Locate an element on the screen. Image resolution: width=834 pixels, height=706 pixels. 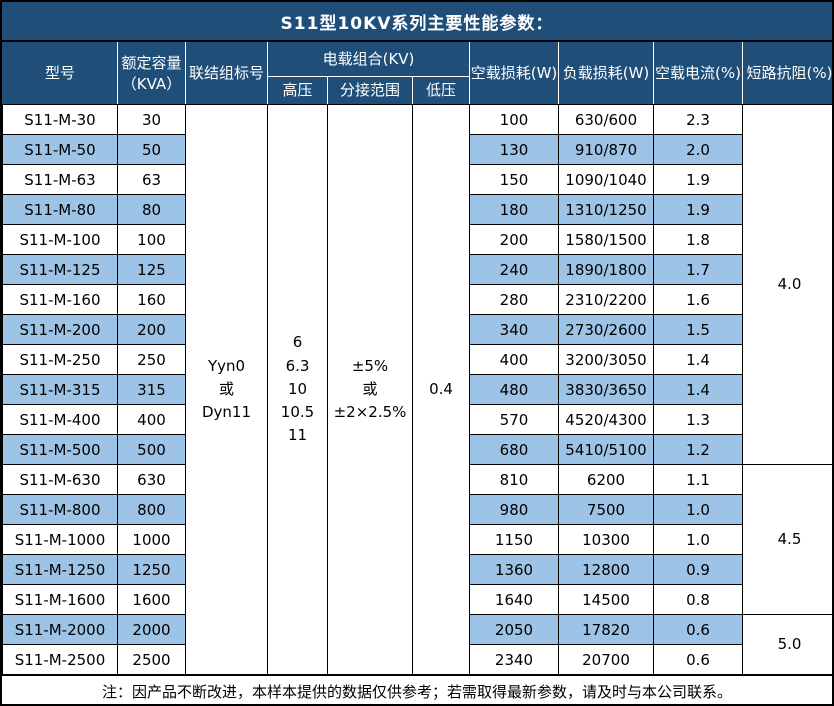
load-loss-cell: 6200 is located at coordinates (606, 479).